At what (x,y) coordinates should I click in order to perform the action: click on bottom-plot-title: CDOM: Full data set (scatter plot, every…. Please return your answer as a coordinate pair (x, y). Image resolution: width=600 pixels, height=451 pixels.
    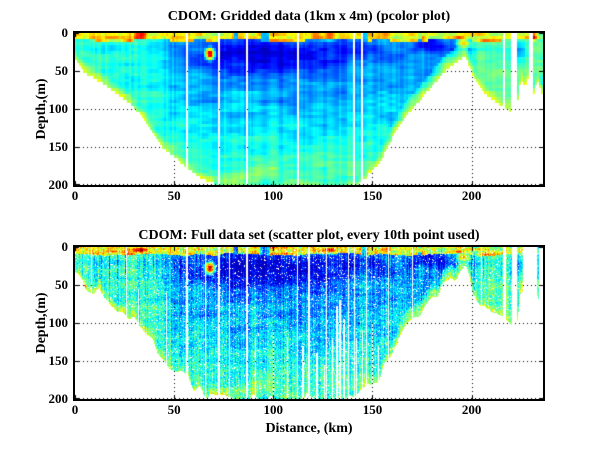
    Looking at the image, I should click on (309, 235).